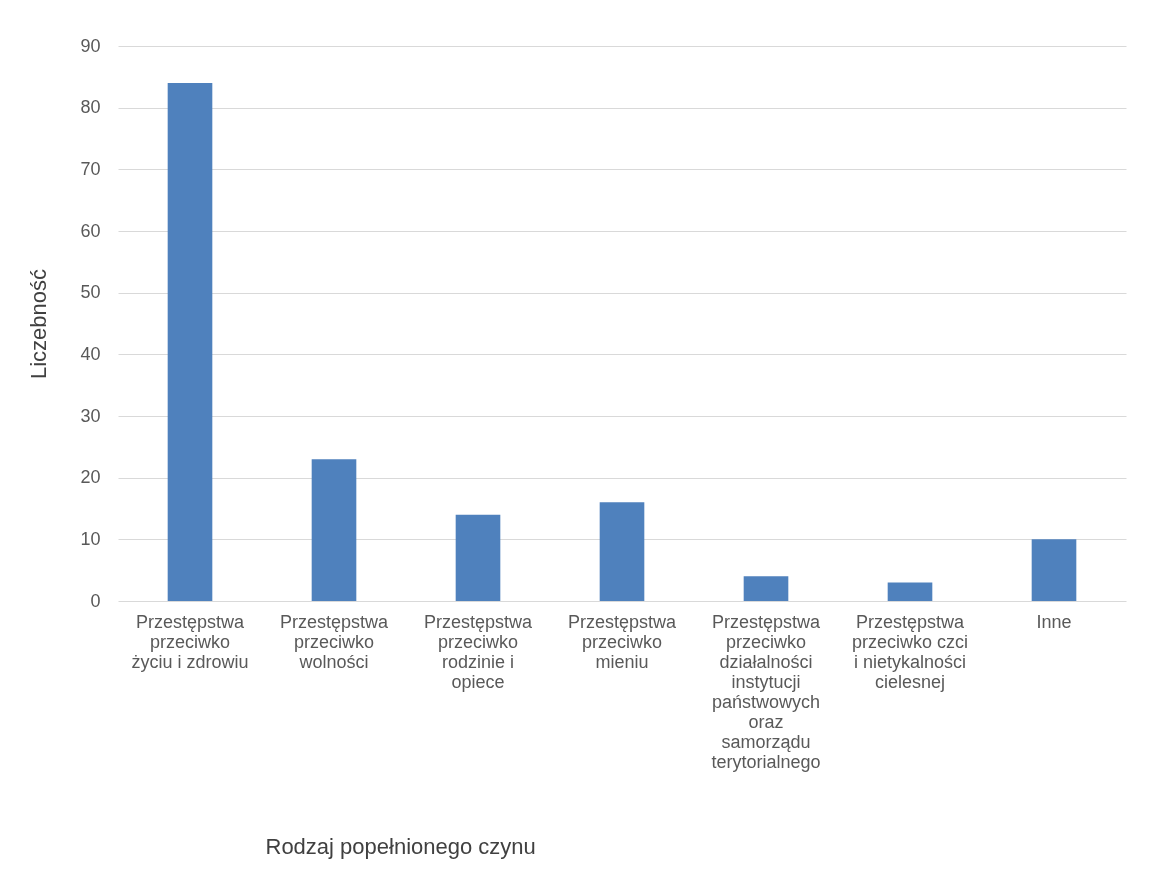 This screenshot has height=884, width=1154. I want to click on x-tick-label: Przestępstwa przeciwko mieniu, so click(622, 641).